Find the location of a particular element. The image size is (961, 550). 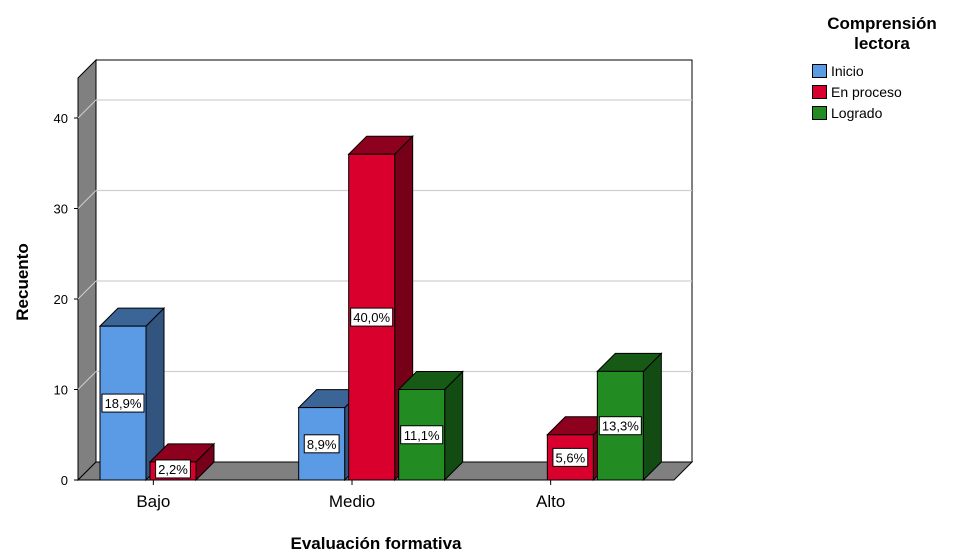

data-label: 13,3% is located at coordinates (620, 426).